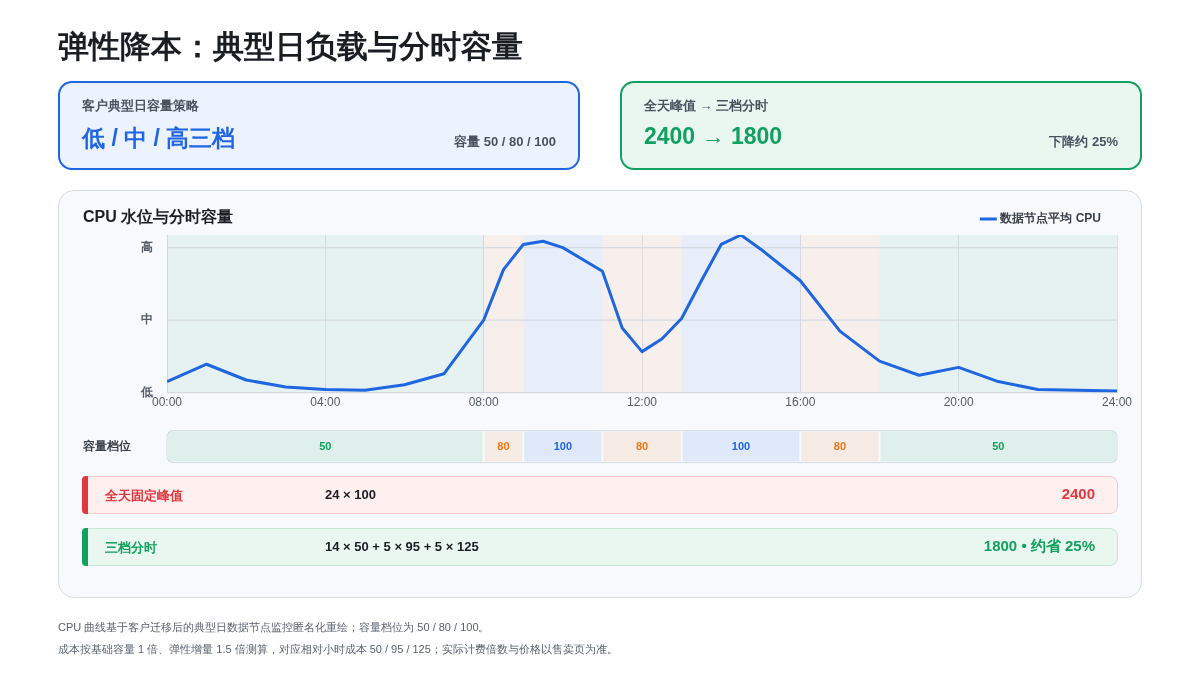 The image size is (1200, 680). Describe the element at coordinates (1078, 493) in the screenshot. I see `text: 2400` at that location.